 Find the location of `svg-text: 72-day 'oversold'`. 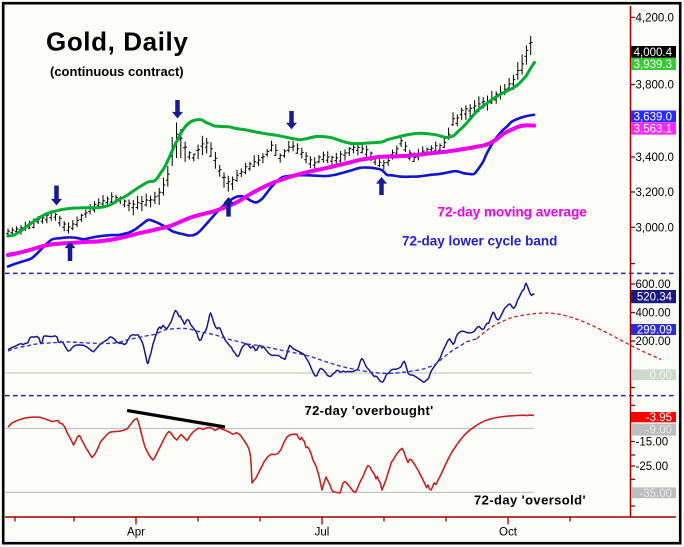

svg-text: 72-day 'oversold' is located at coordinates (530, 500).